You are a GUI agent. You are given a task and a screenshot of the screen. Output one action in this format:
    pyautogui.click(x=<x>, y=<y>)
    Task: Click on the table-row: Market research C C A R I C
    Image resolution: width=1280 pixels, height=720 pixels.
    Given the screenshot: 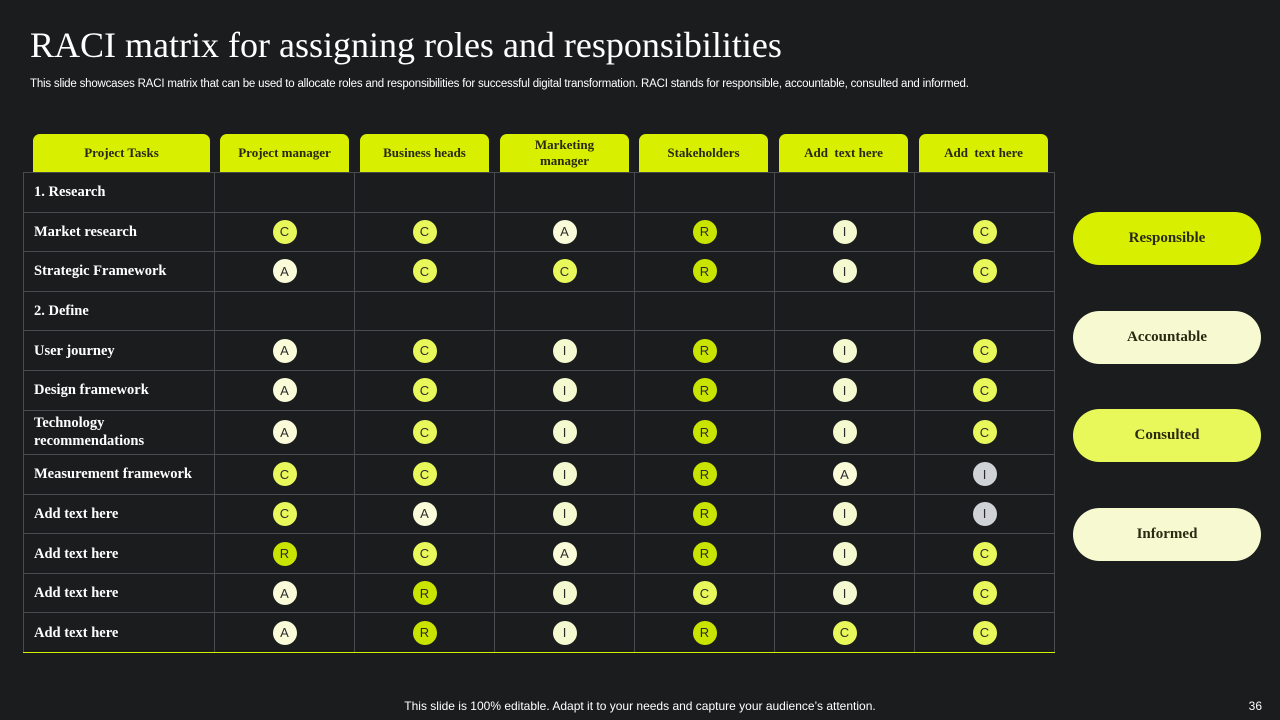 What is the action you would take?
    pyautogui.click(x=539, y=232)
    